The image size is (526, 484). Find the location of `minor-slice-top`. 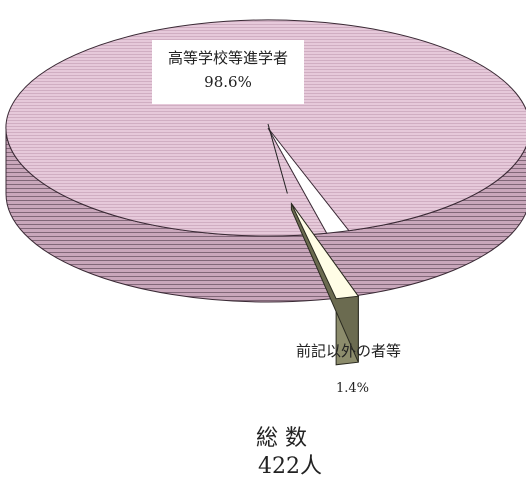

minor-slice-top is located at coordinates (325, 251).